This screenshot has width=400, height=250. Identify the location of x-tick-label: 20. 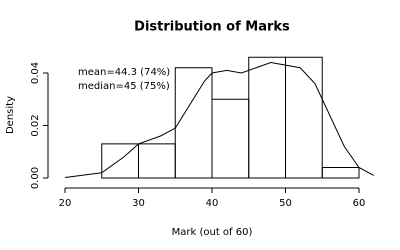
(65, 203).